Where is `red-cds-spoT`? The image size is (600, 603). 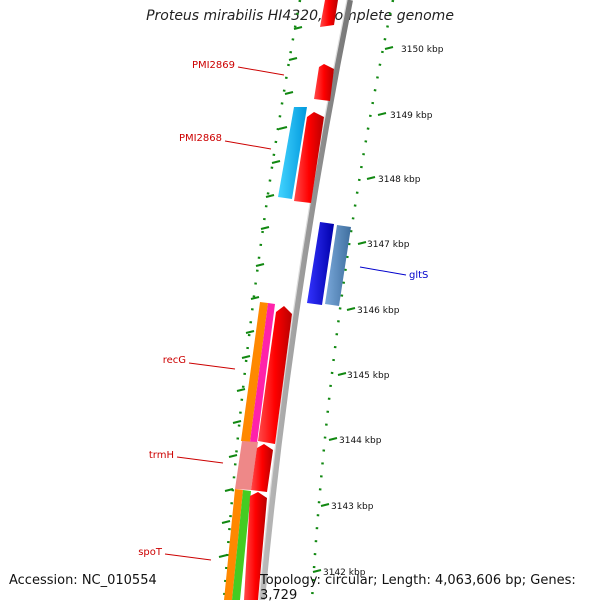 red-cds-spoT is located at coordinates (255, 546).